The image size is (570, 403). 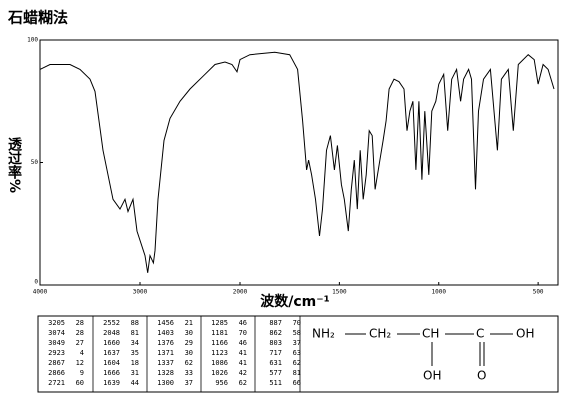 What do you see at coordinates (196, 354) in the screenshot?
I see `table-dividers` at bounding box center [196, 354].